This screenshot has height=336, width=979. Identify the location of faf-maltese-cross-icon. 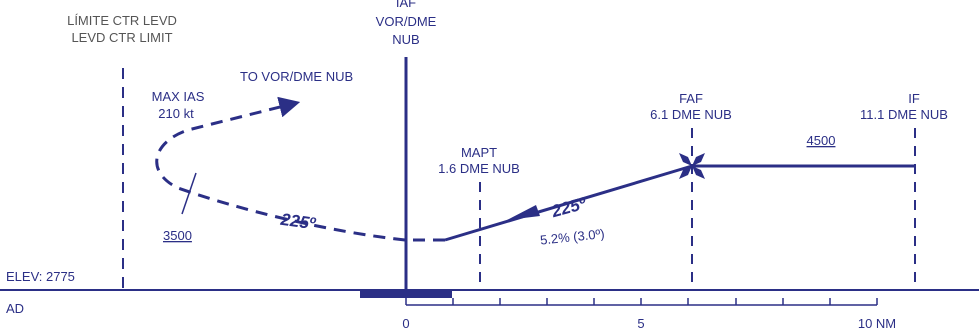
(692, 166).